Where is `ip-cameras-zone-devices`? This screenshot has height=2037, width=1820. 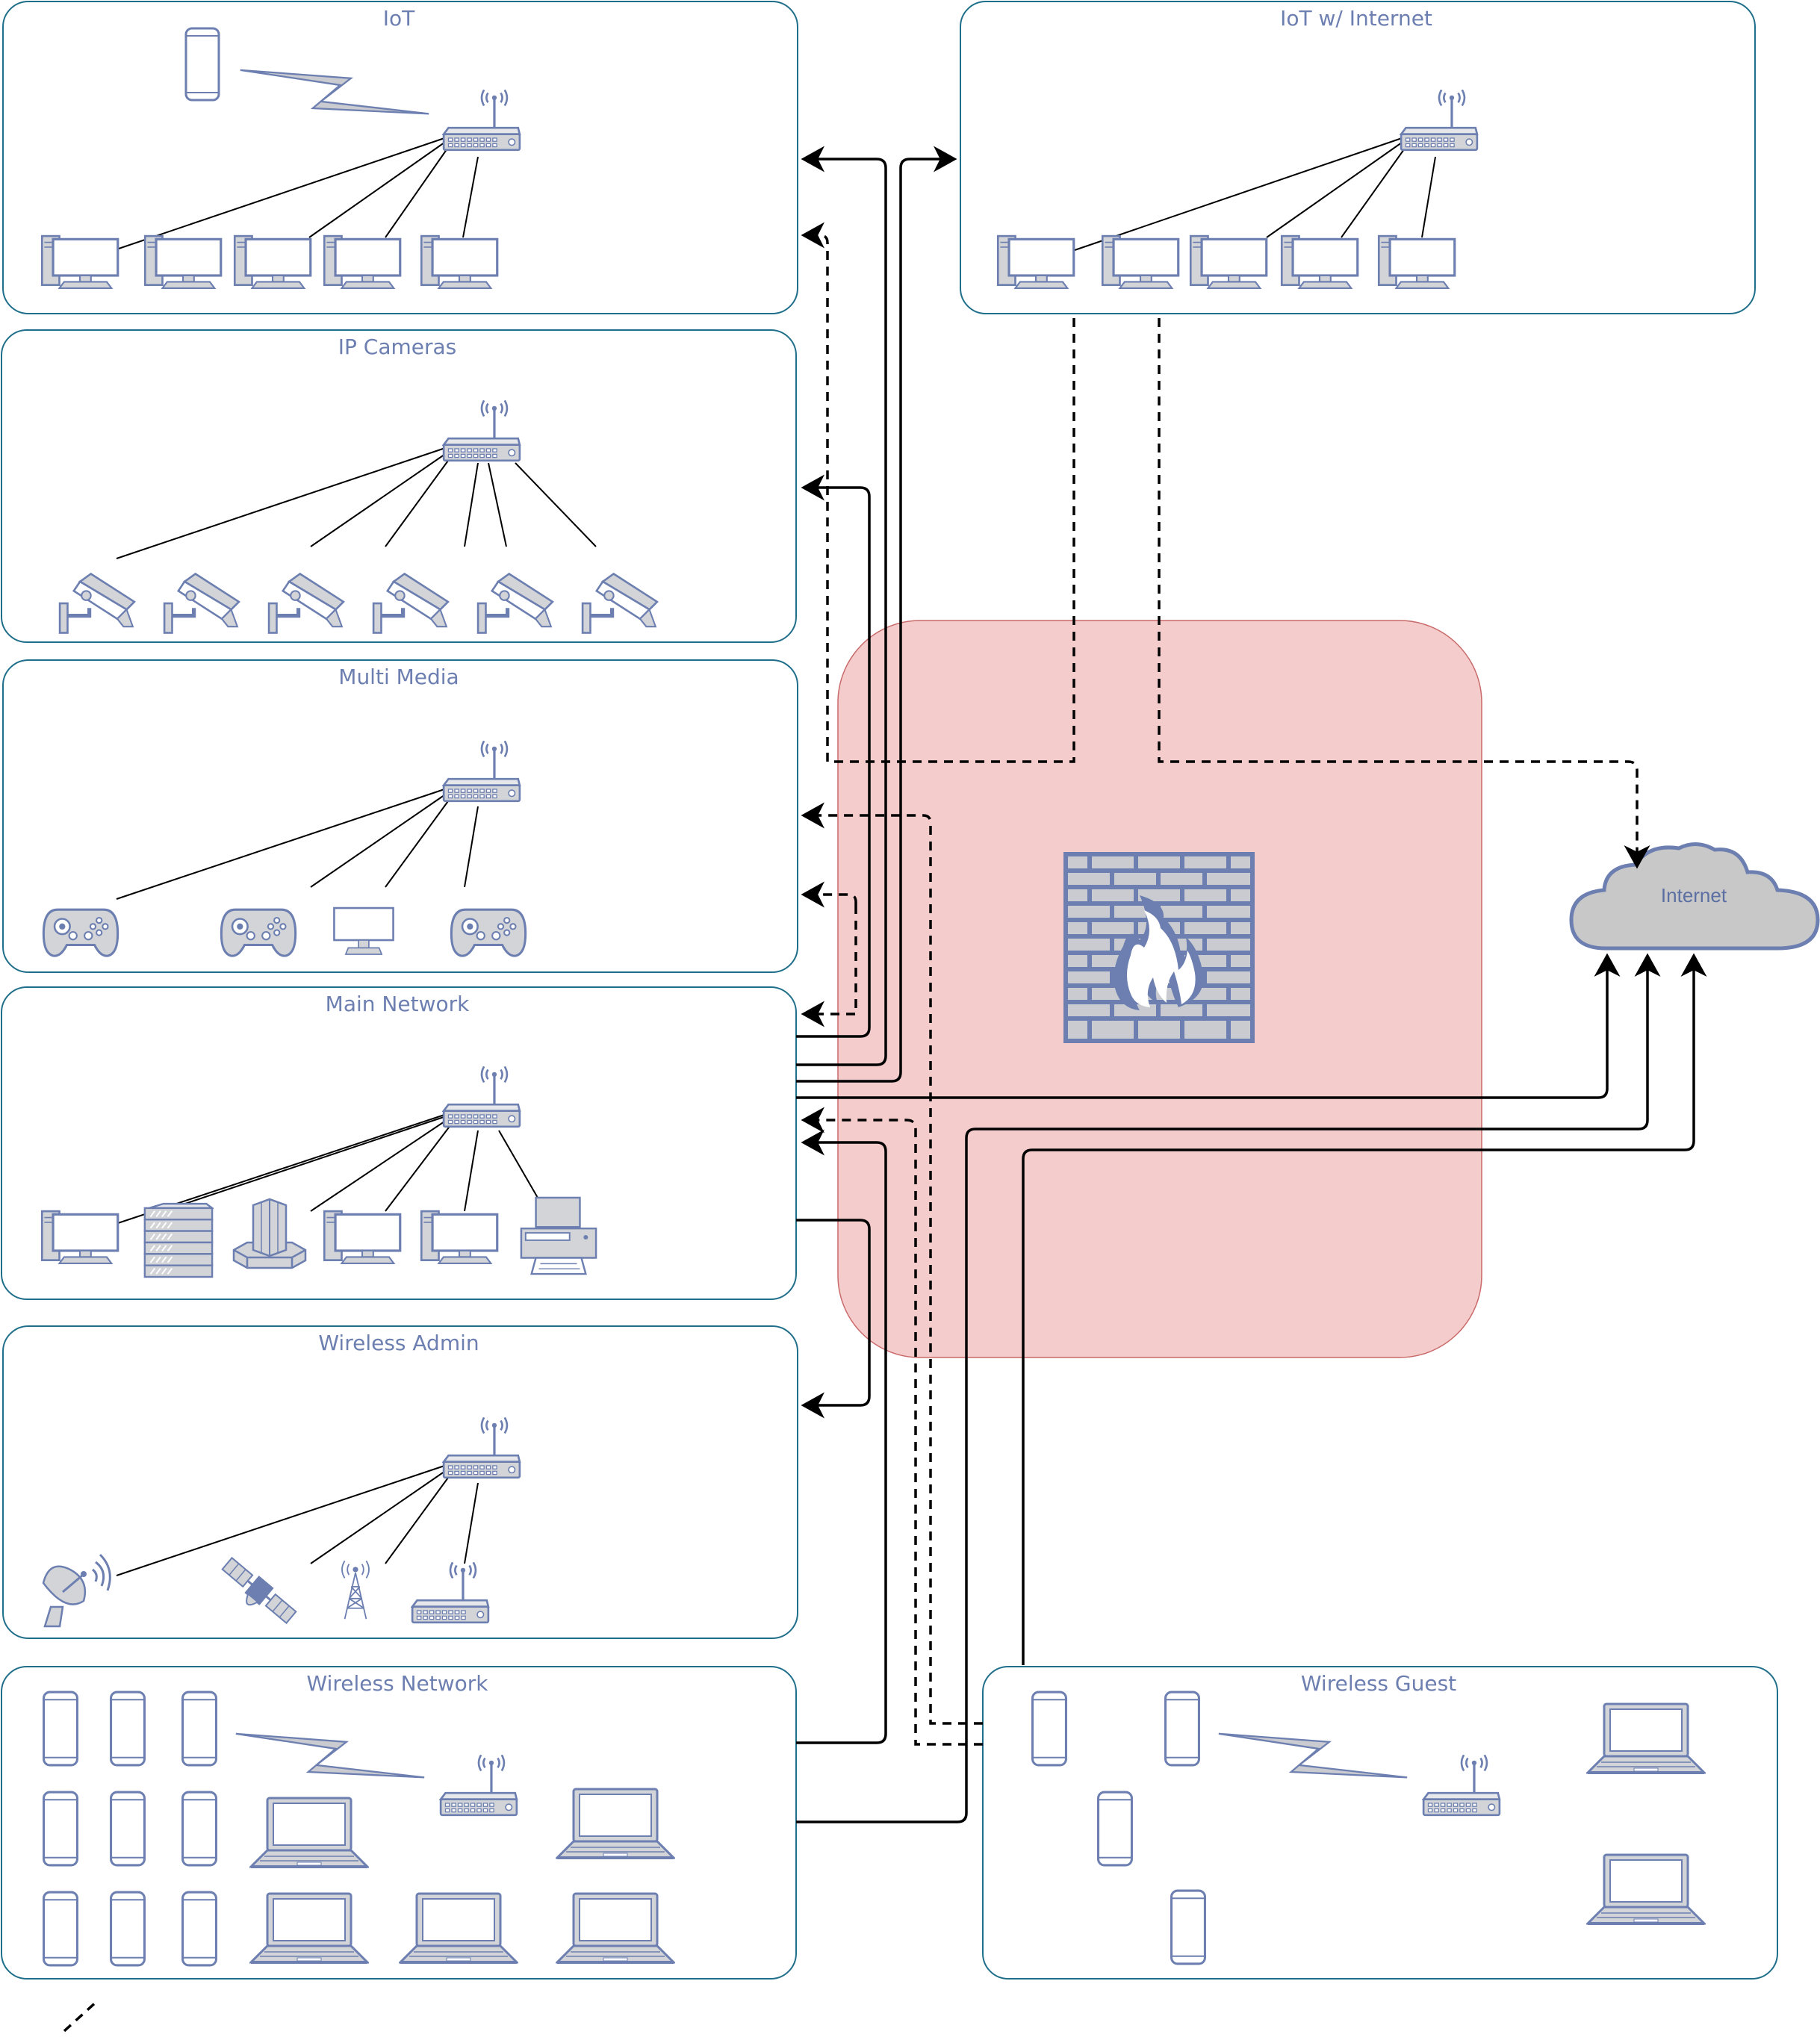 ip-cameras-zone-devices is located at coordinates (358, 516).